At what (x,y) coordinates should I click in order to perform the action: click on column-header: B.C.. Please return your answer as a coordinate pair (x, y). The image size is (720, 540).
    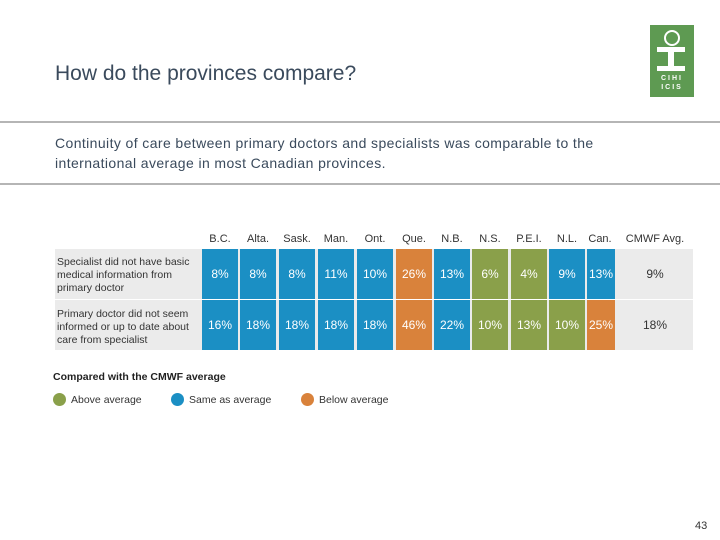
    Looking at the image, I should click on (220, 239).